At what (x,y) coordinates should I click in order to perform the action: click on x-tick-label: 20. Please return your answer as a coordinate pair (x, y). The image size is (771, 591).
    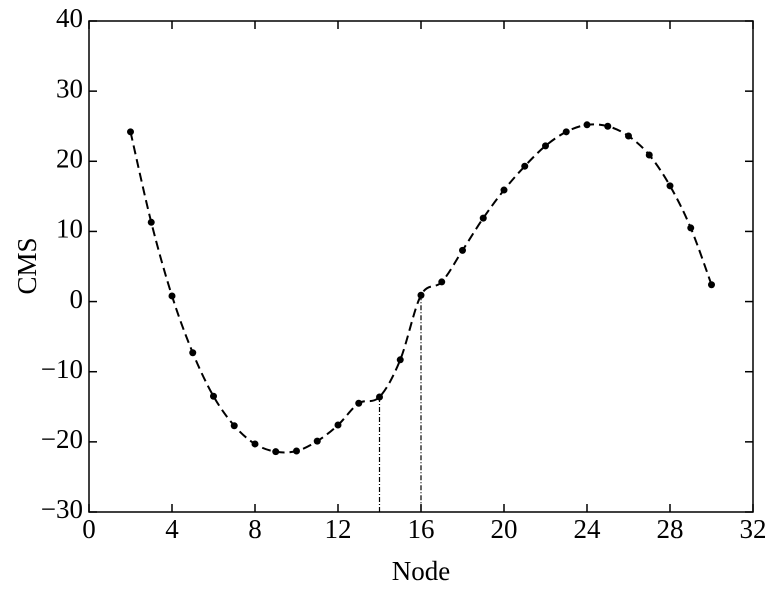
    Looking at the image, I should click on (504, 529).